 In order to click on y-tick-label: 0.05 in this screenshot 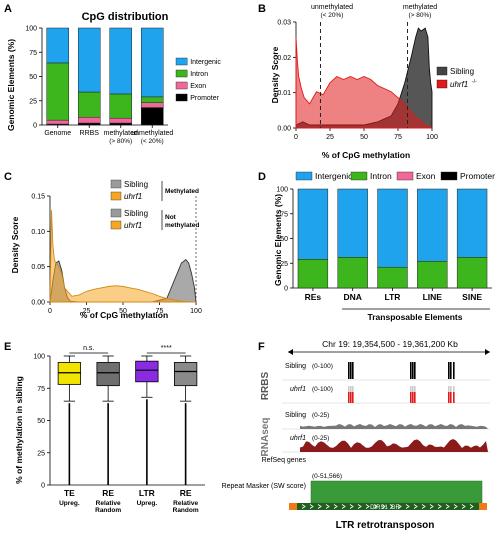, I will do `click(38, 267)`.